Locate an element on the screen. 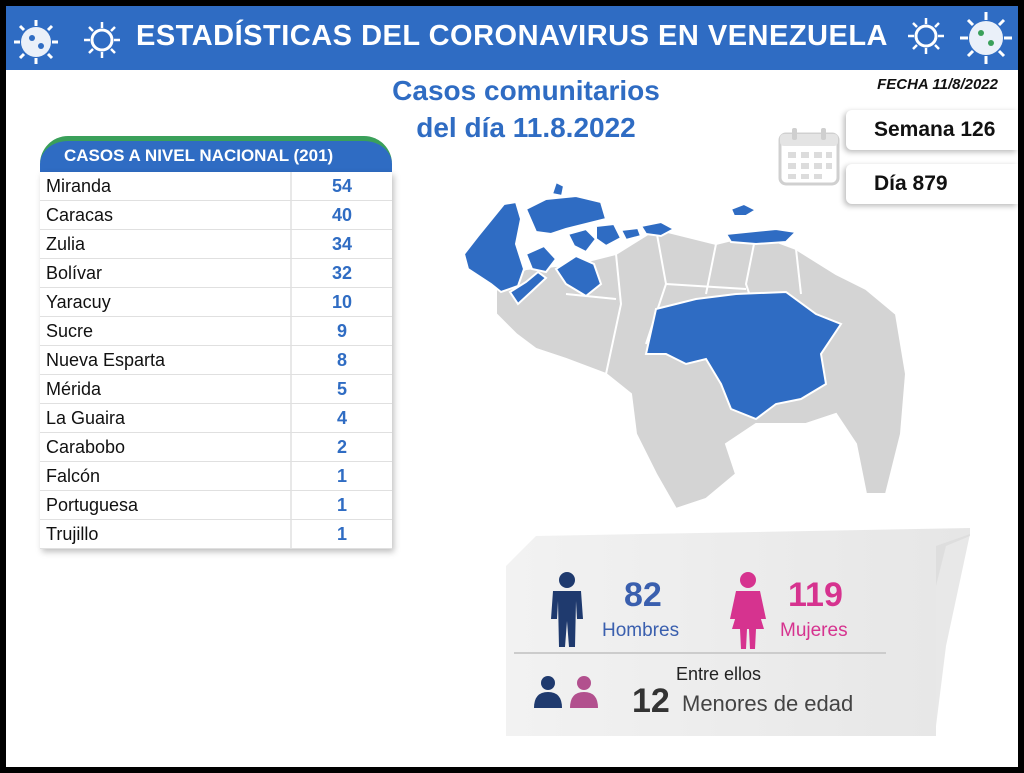 The image size is (1024, 773). day-badge: Día 879 is located at coordinates (932, 184).